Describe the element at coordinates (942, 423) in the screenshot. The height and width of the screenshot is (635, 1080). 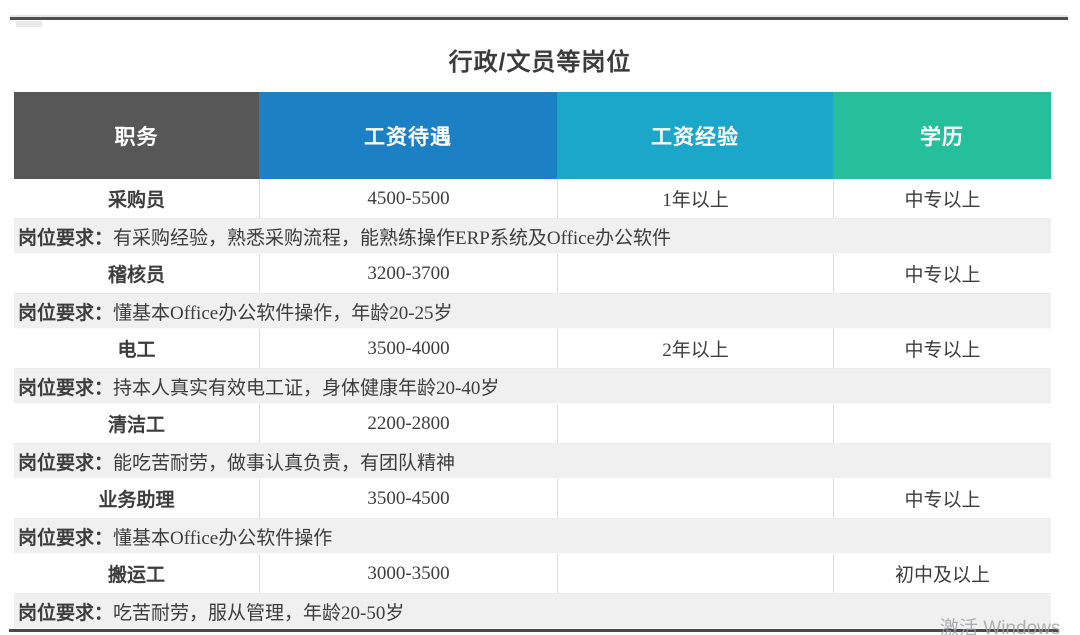
I see `cell-education` at that location.